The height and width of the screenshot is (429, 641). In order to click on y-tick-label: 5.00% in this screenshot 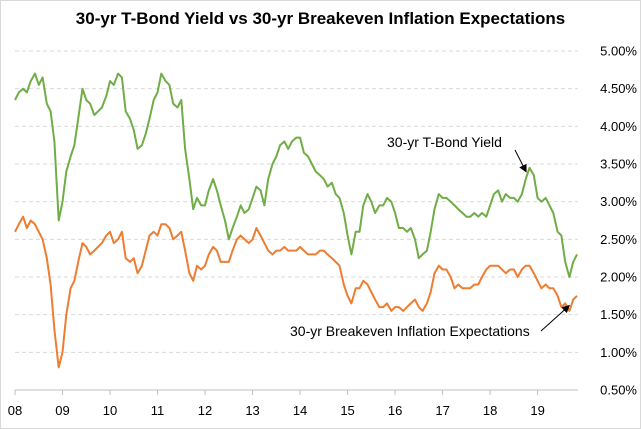, I will do `click(618, 51)`.